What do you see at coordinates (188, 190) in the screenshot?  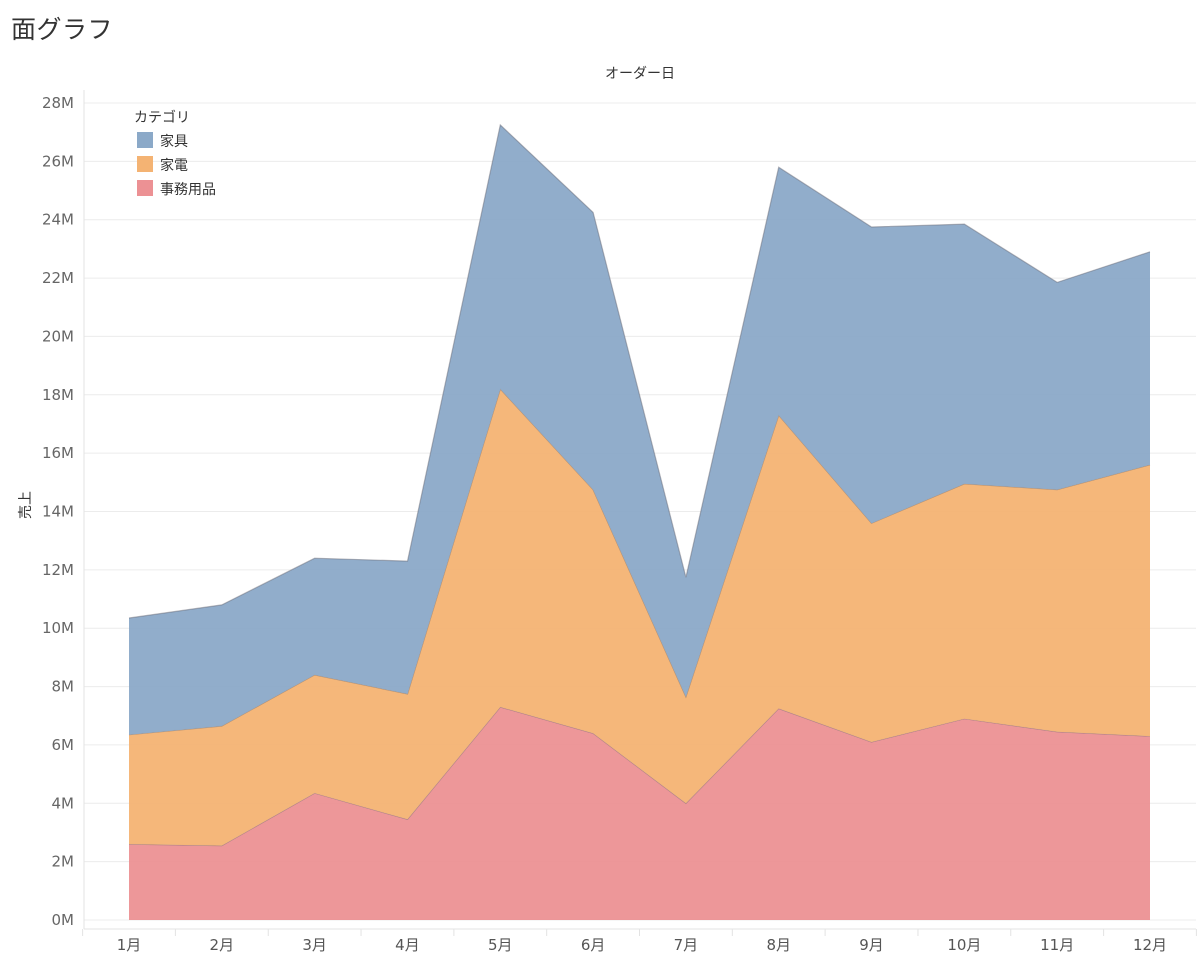 I see `legend-label: 事務用品` at bounding box center [188, 190].